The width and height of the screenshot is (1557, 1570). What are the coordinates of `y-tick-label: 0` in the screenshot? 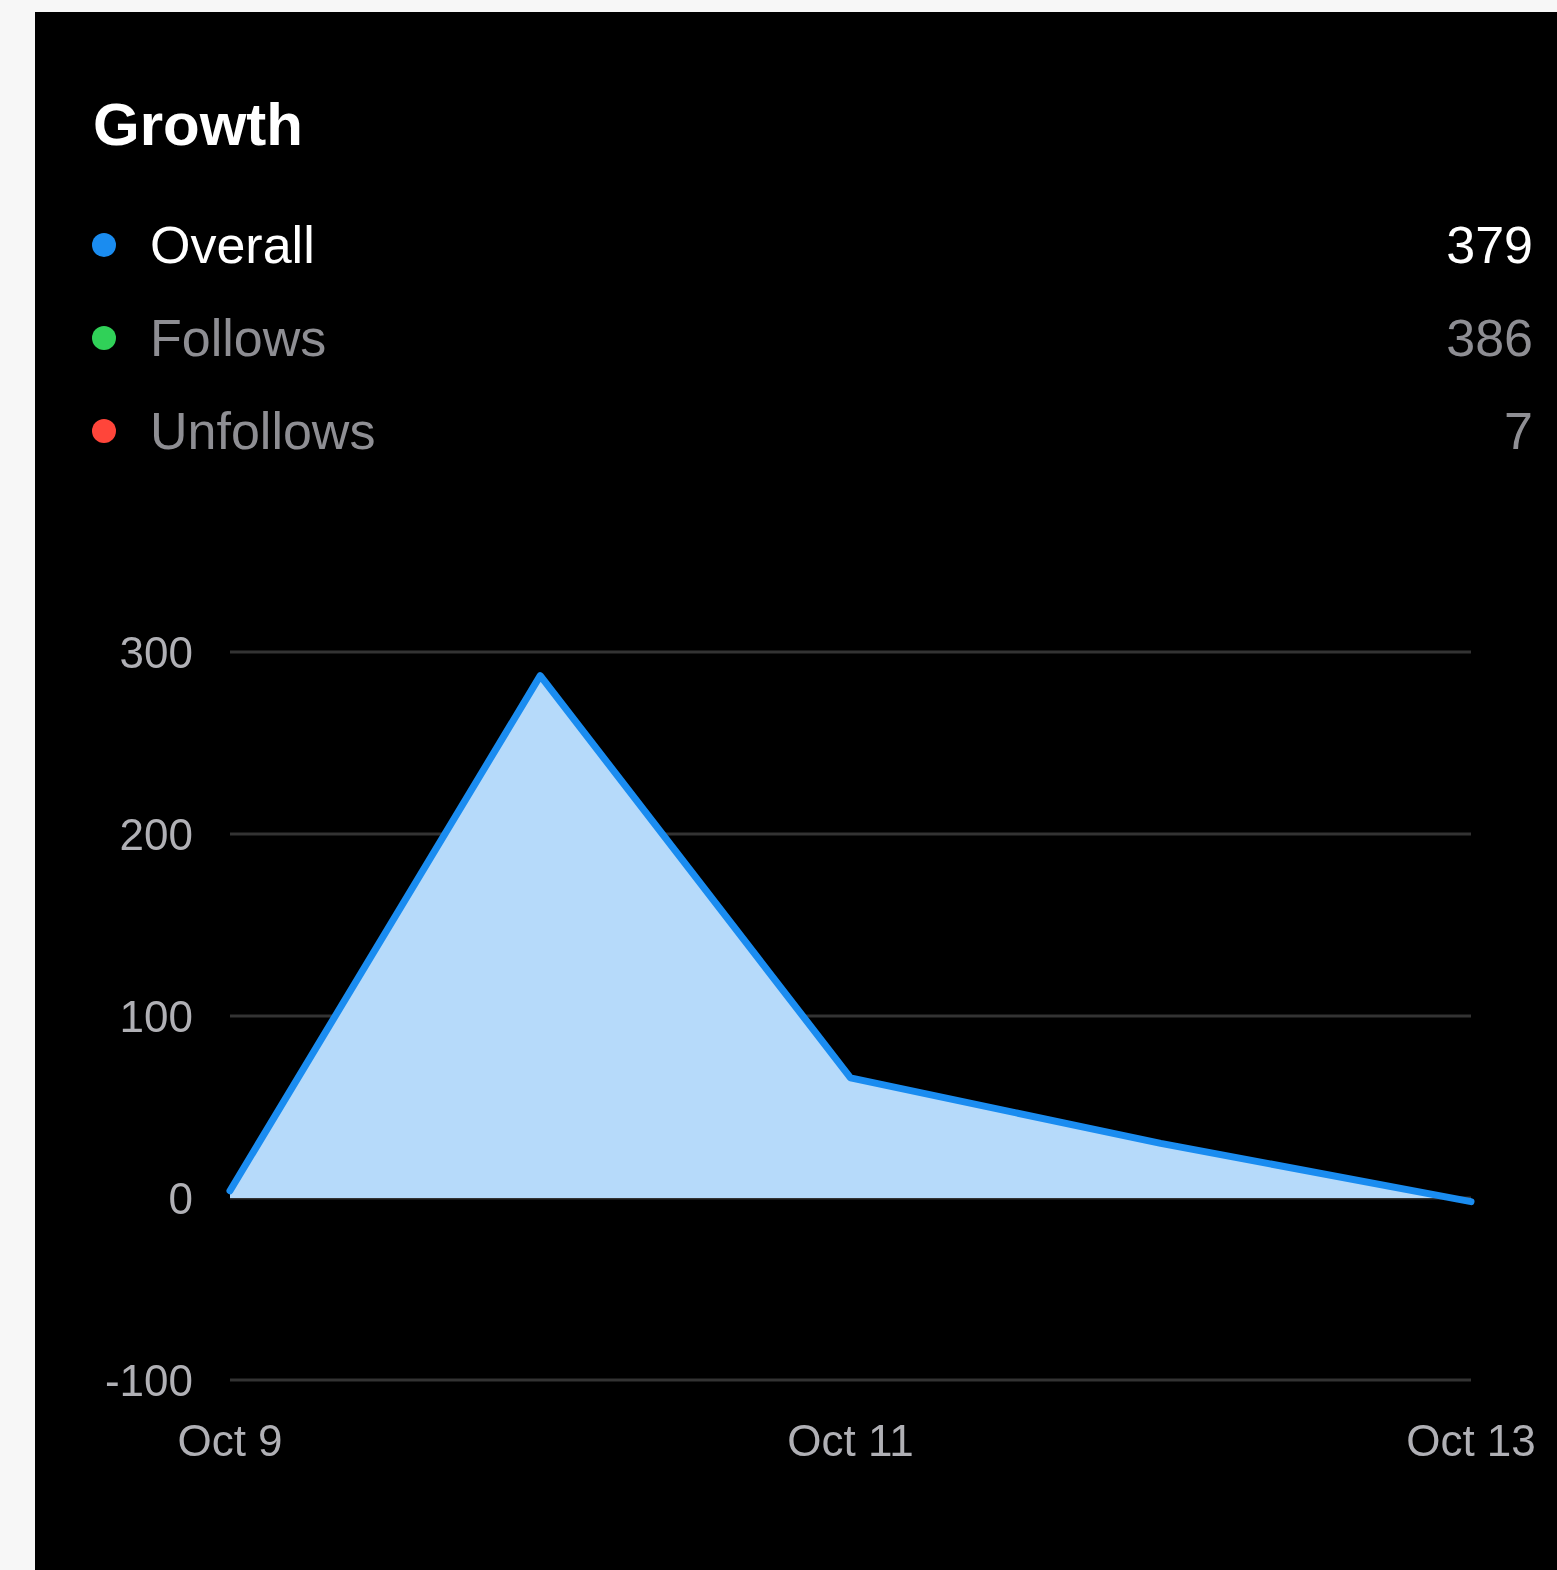 It's located at (180, 1198).